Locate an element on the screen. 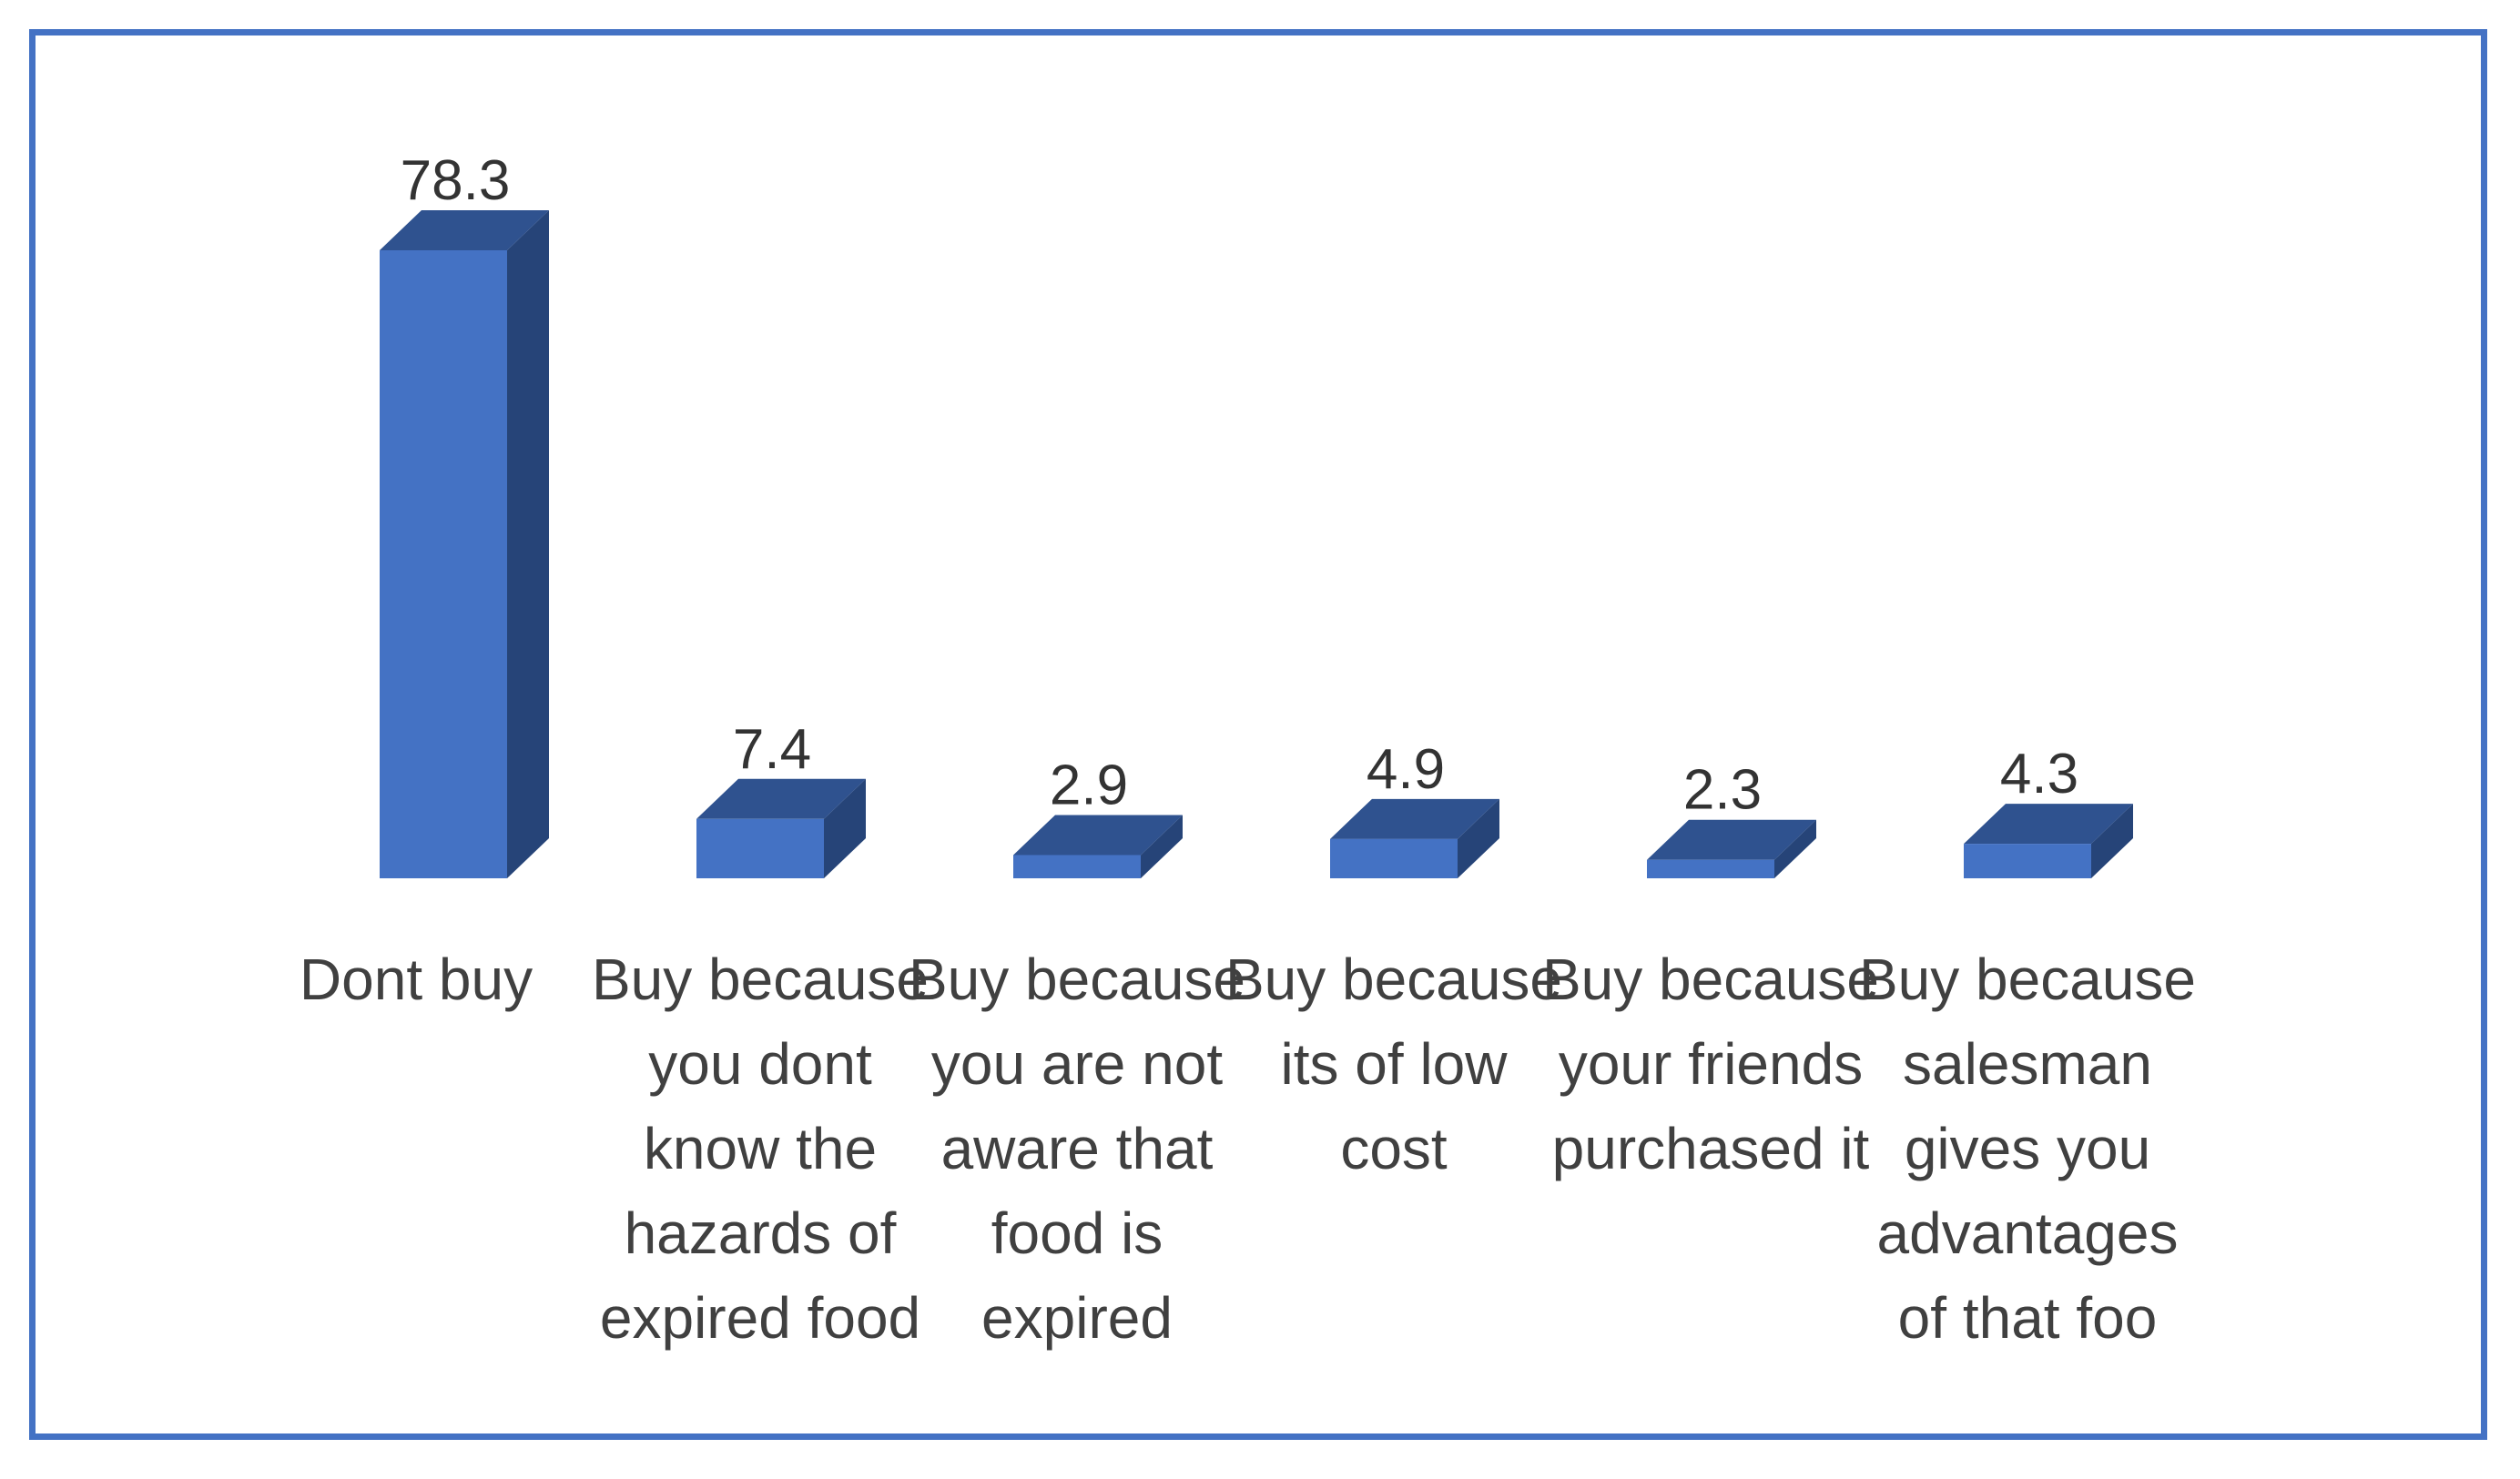  category-label-line: cost is located at coordinates (1394, 1148).